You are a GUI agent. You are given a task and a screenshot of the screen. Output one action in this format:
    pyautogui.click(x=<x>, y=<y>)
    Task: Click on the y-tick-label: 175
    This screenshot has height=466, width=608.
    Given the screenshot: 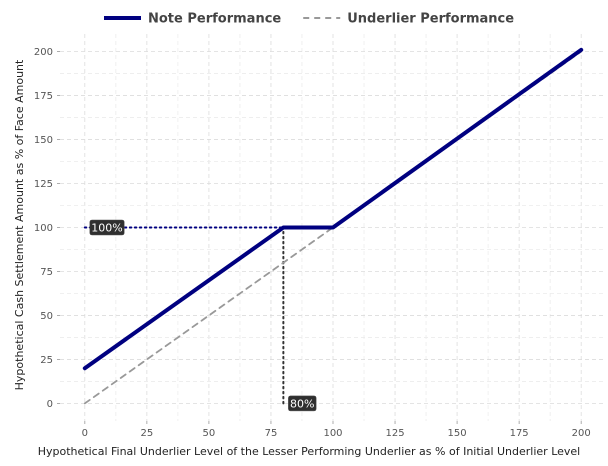 What is the action you would take?
    pyautogui.click(x=43, y=96)
    